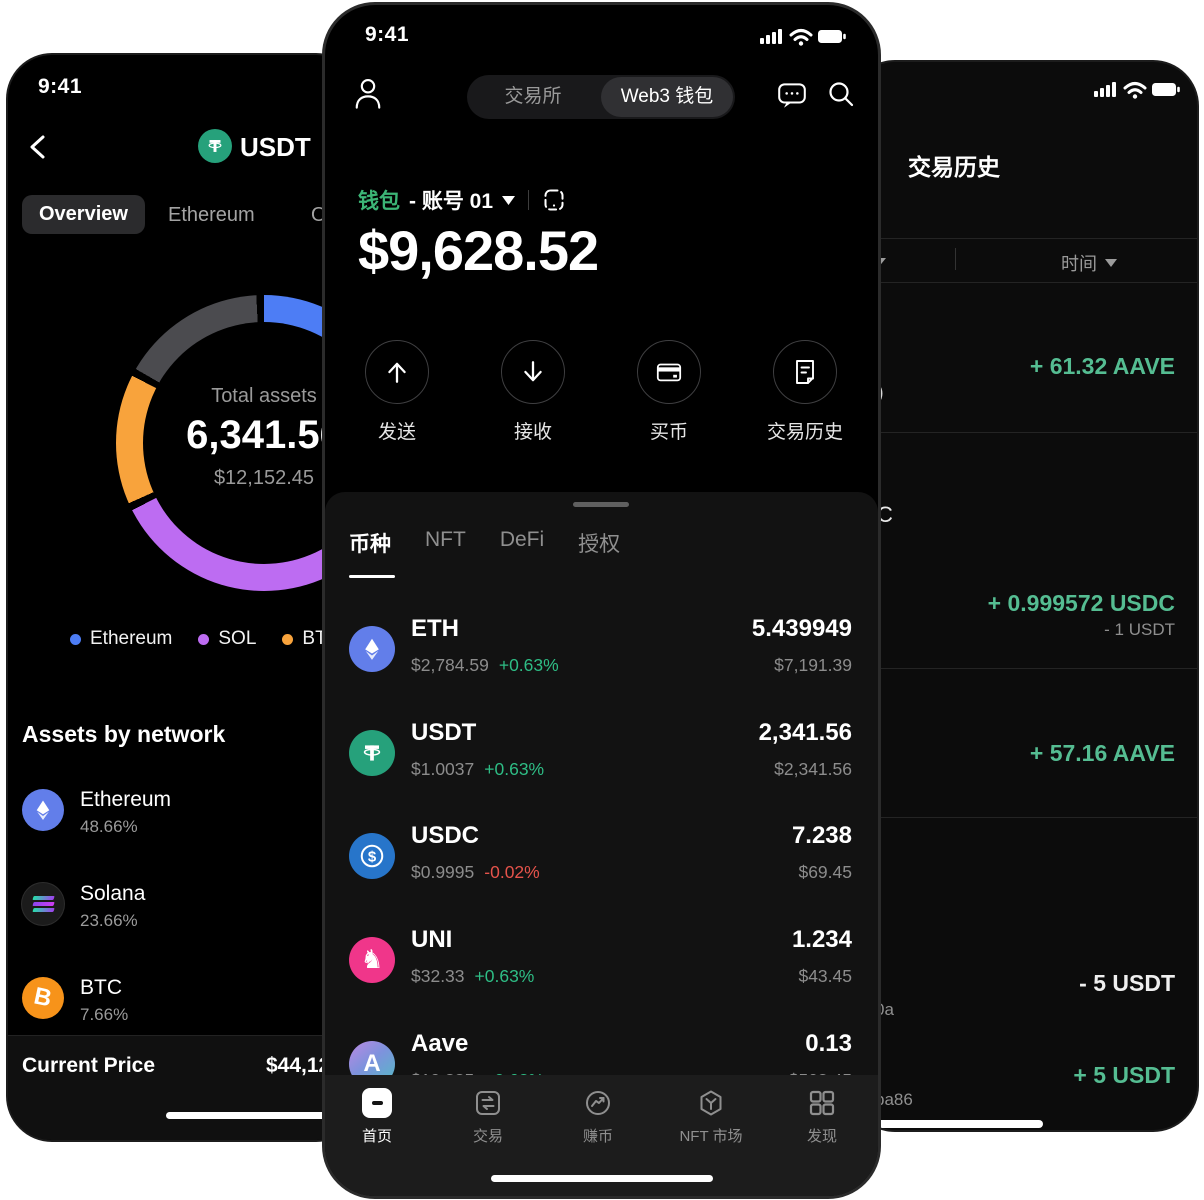 This screenshot has width=1204, height=1200. I want to click on current-price-card: Current Price $44,12, so click(184, 1087).